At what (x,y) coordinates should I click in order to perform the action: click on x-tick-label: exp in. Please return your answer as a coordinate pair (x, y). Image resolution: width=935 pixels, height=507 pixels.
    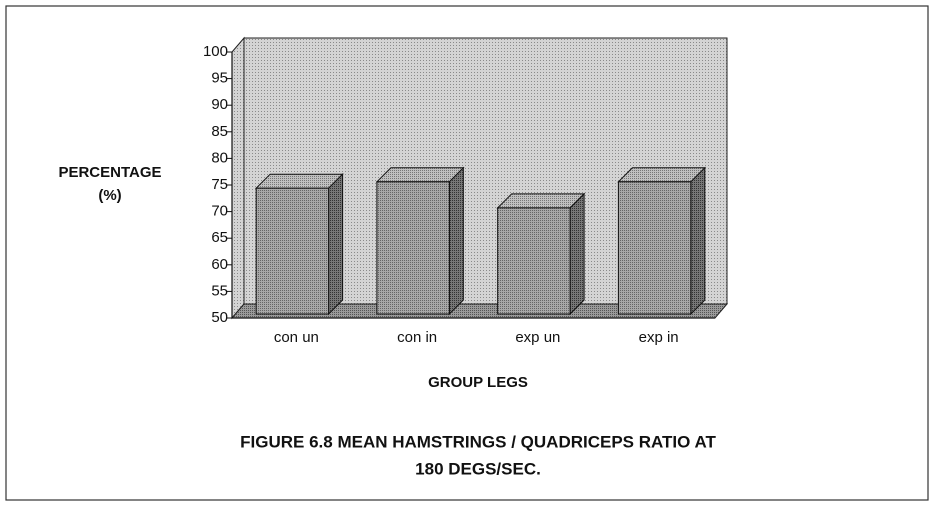
    Looking at the image, I should click on (659, 337).